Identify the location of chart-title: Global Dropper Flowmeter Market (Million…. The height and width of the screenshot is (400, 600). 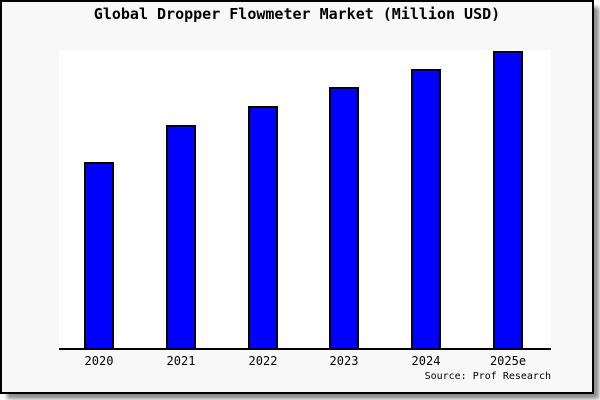
(297, 14).